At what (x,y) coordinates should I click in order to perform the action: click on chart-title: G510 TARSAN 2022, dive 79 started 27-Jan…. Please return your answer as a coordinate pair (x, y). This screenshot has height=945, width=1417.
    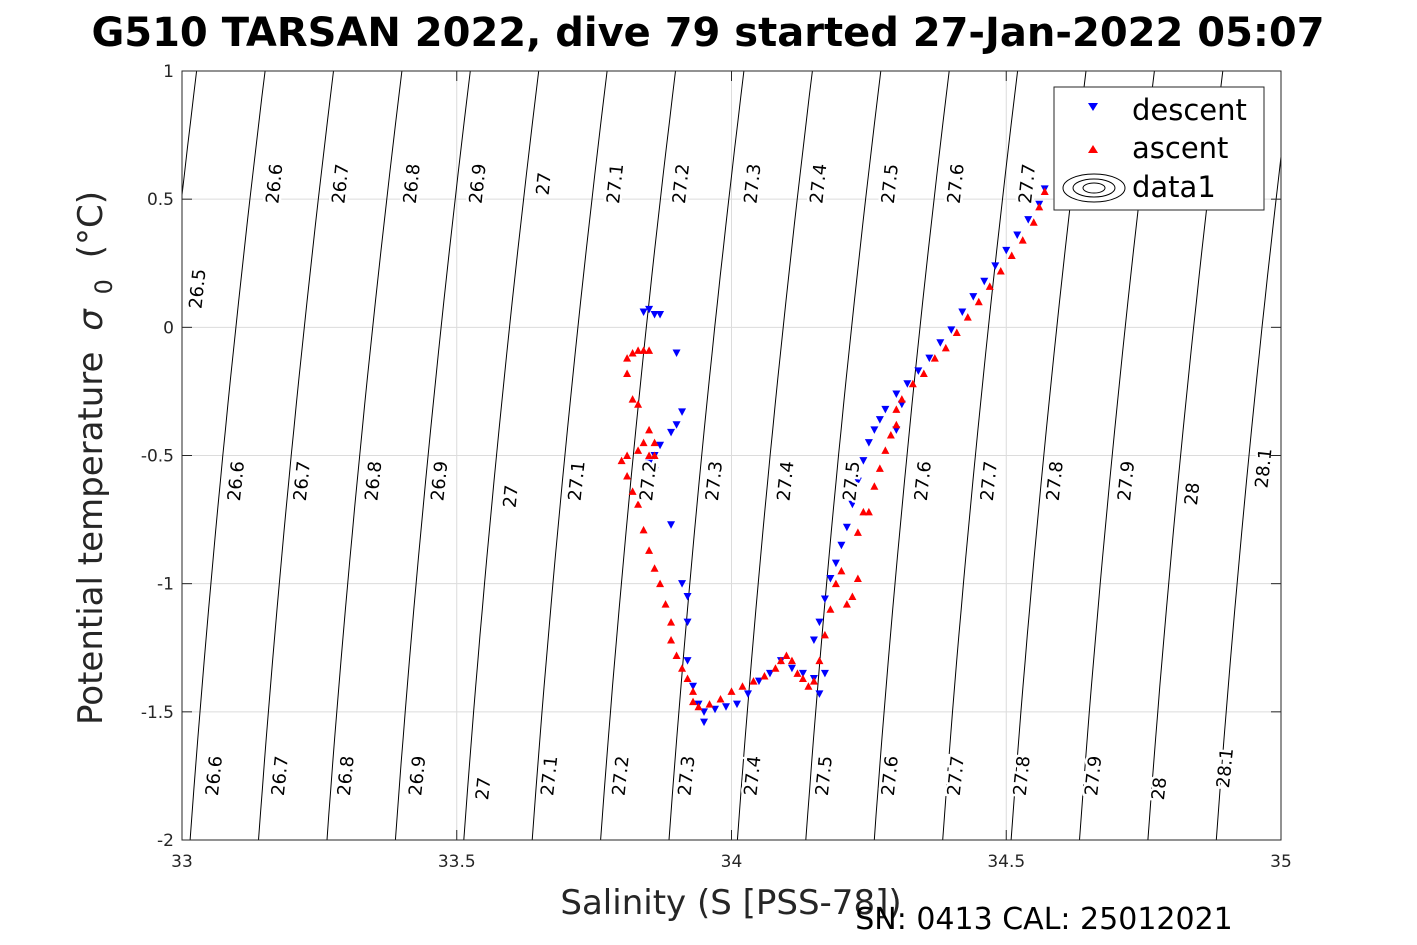
    Looking at the image, I should click on (707, 33).